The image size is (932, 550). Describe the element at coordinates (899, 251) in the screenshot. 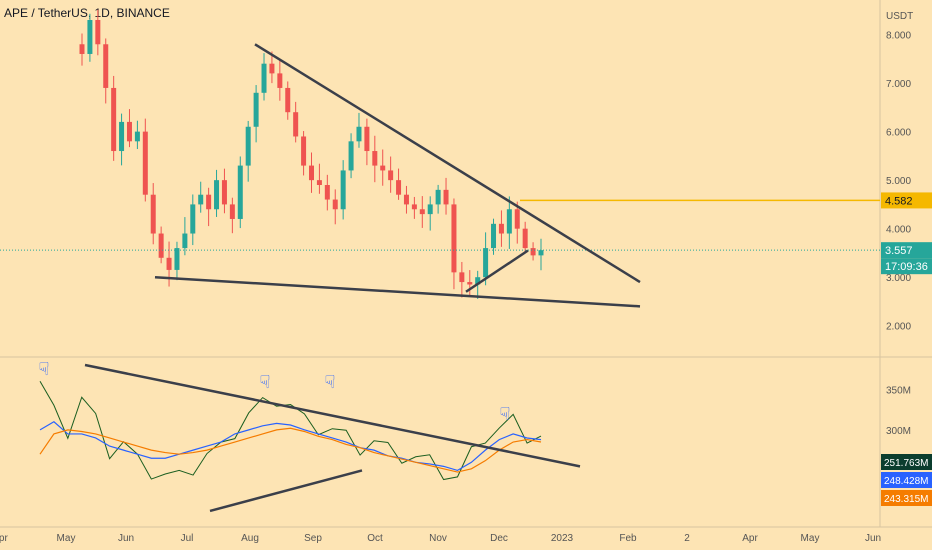

I see `price-label: 3.557` at that location.